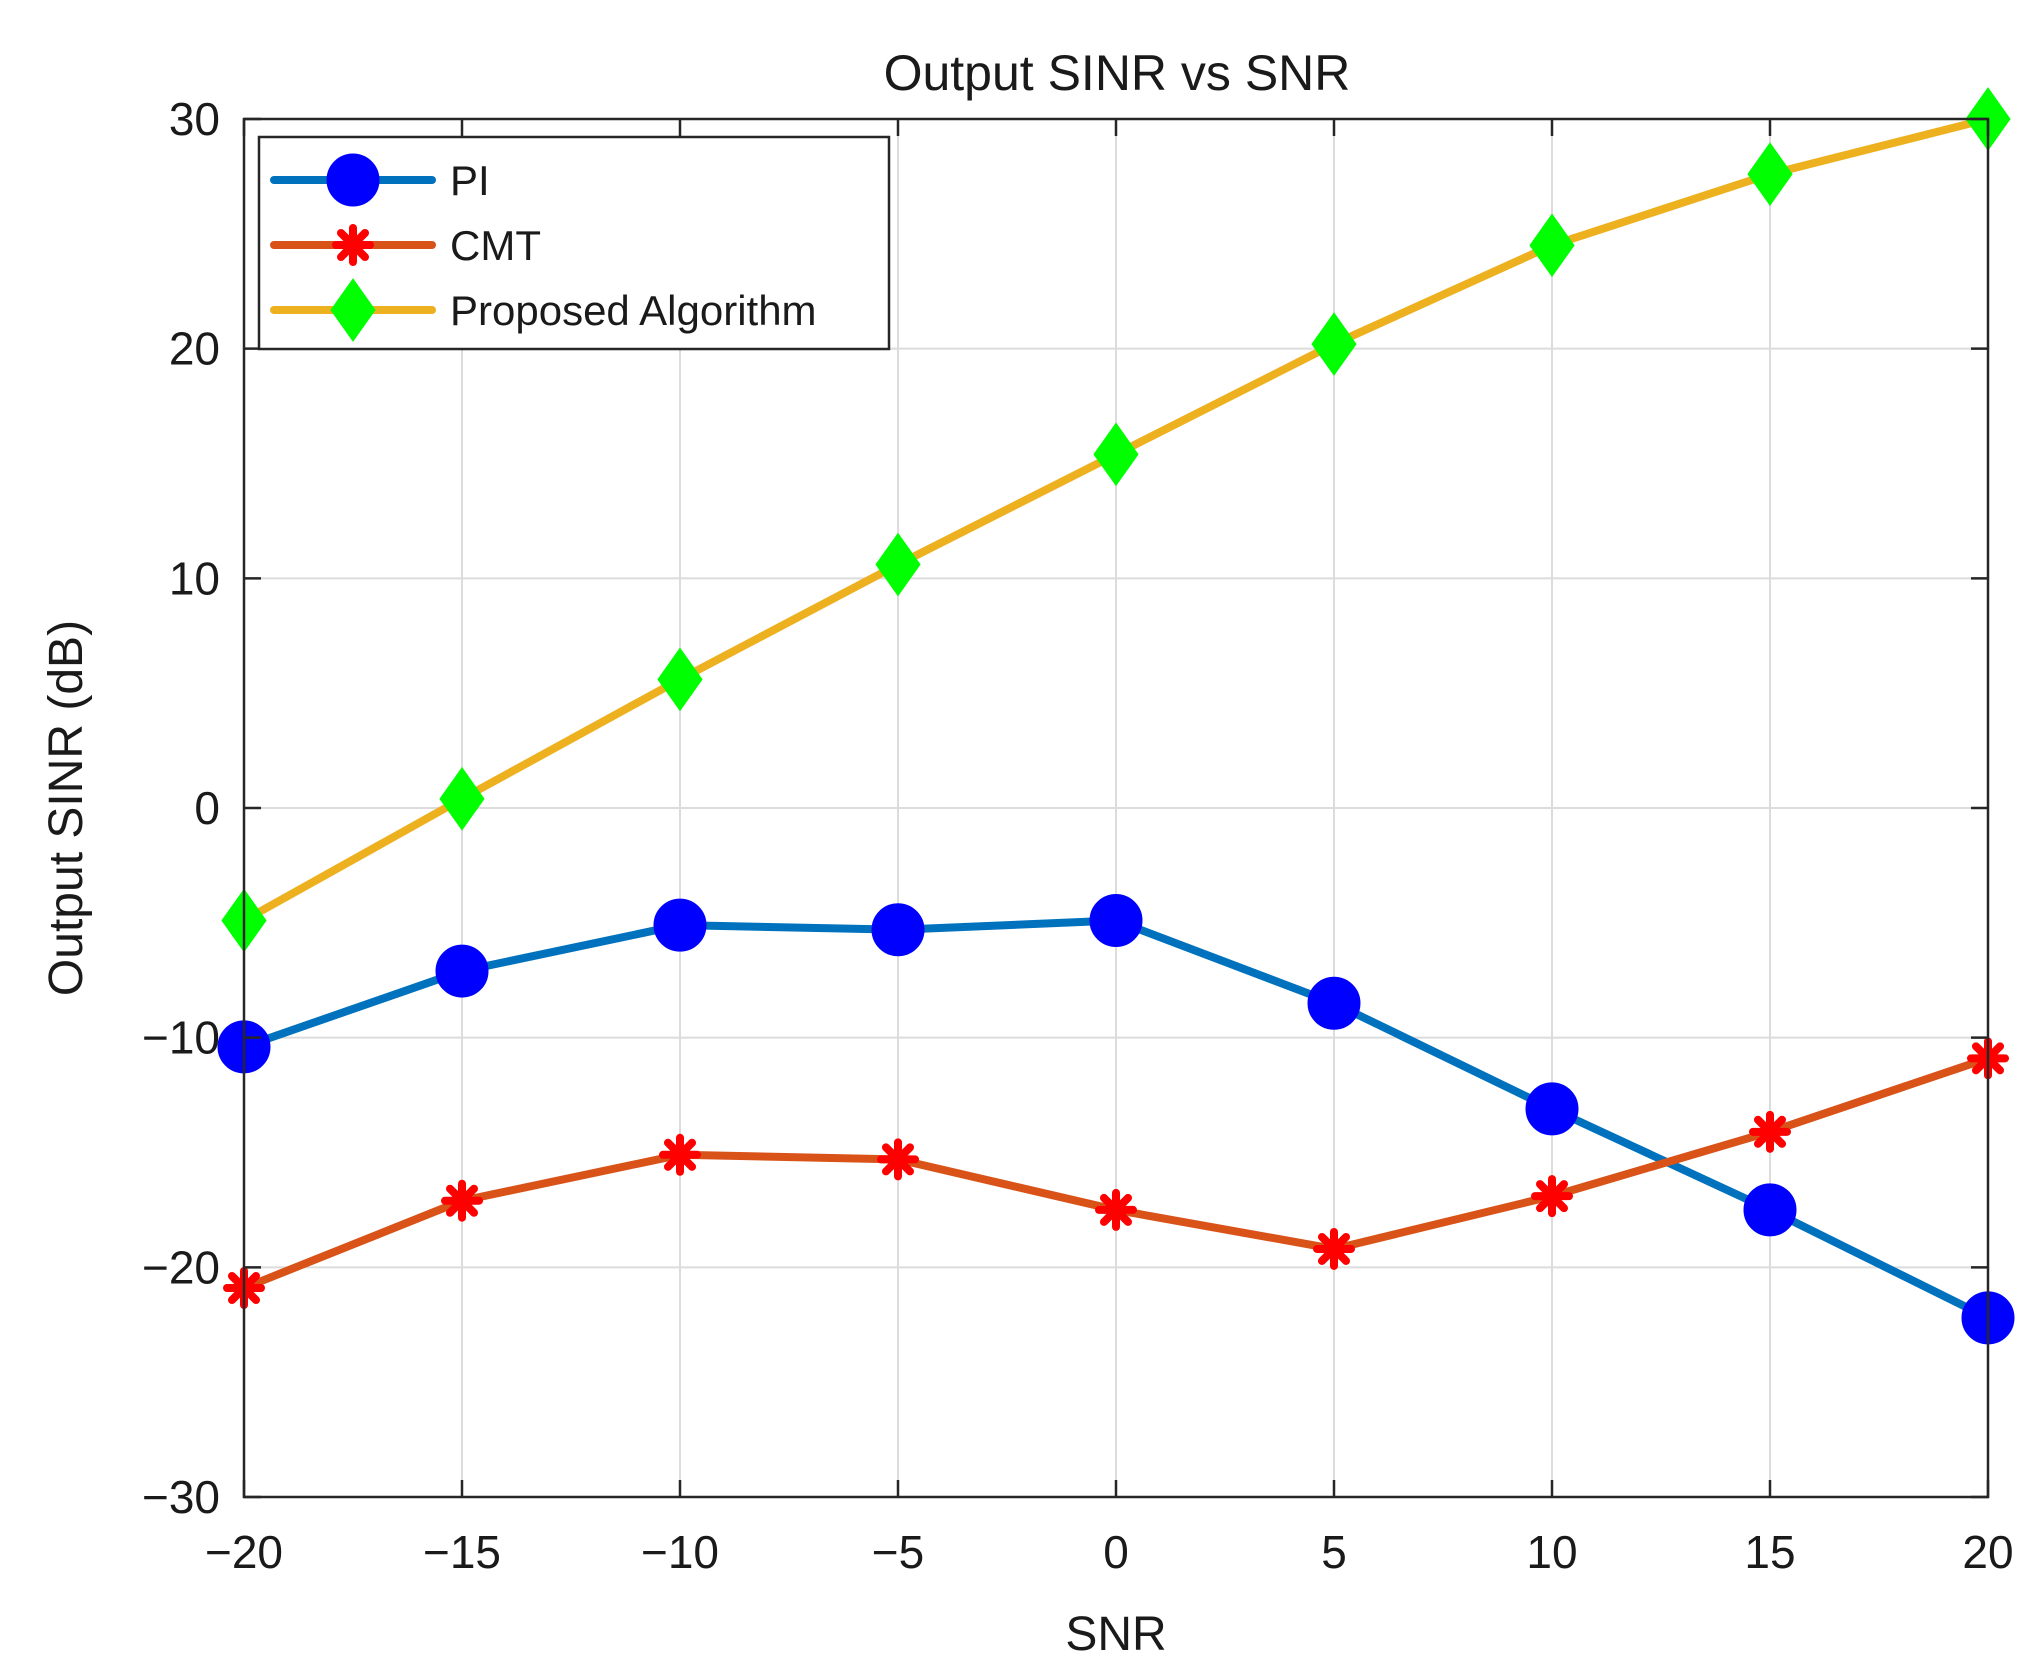  What do you see at coordinates (181, 808) in the screenshot?
I see `y-axis: −30 −20 −10 0 10 20 30` at bounding box center [181, 808].